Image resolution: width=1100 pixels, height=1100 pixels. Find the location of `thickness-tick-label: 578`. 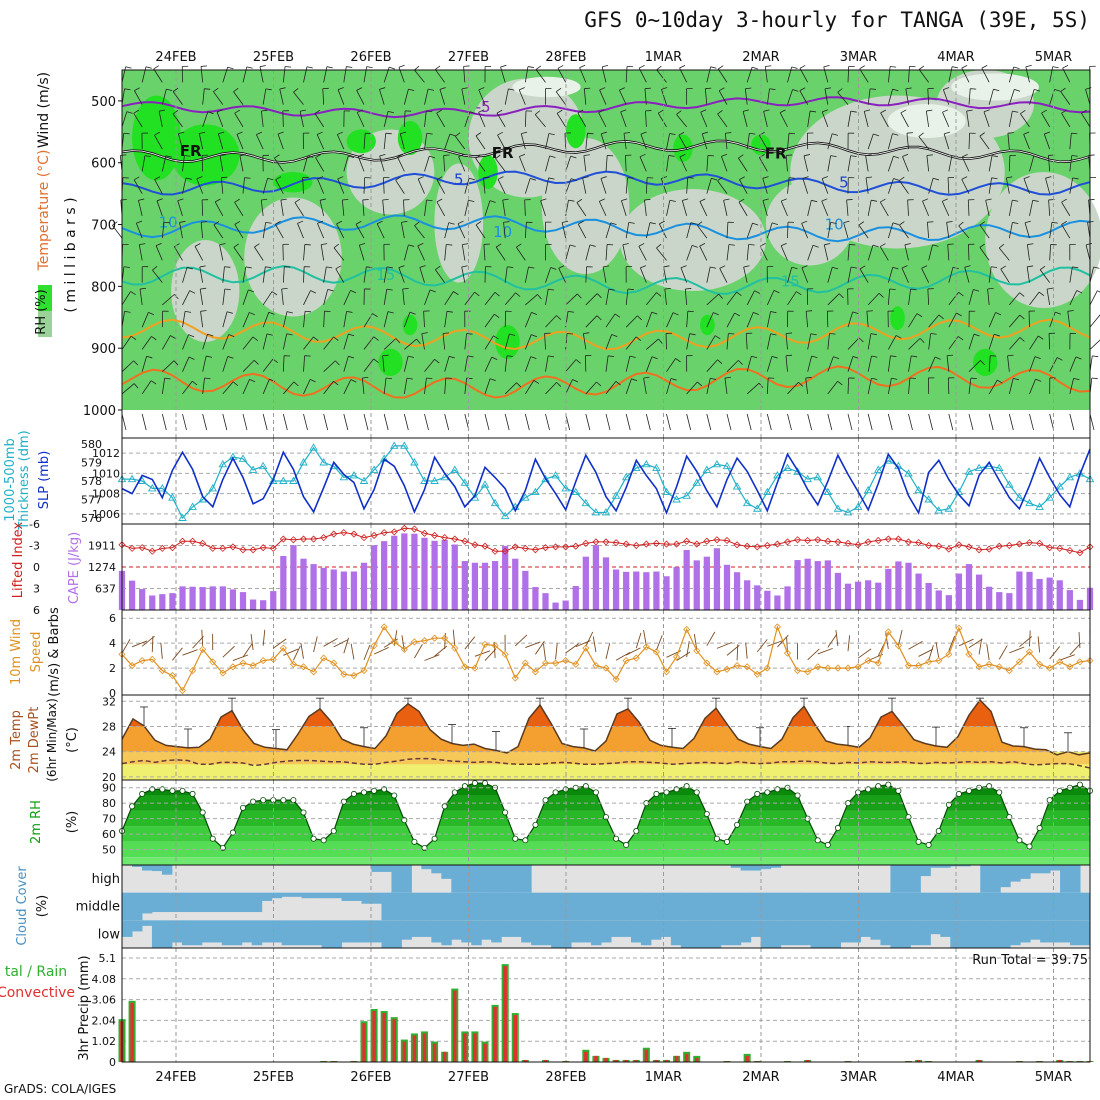

thickness-tick-label: 578 is located at coordinates (91, 481).